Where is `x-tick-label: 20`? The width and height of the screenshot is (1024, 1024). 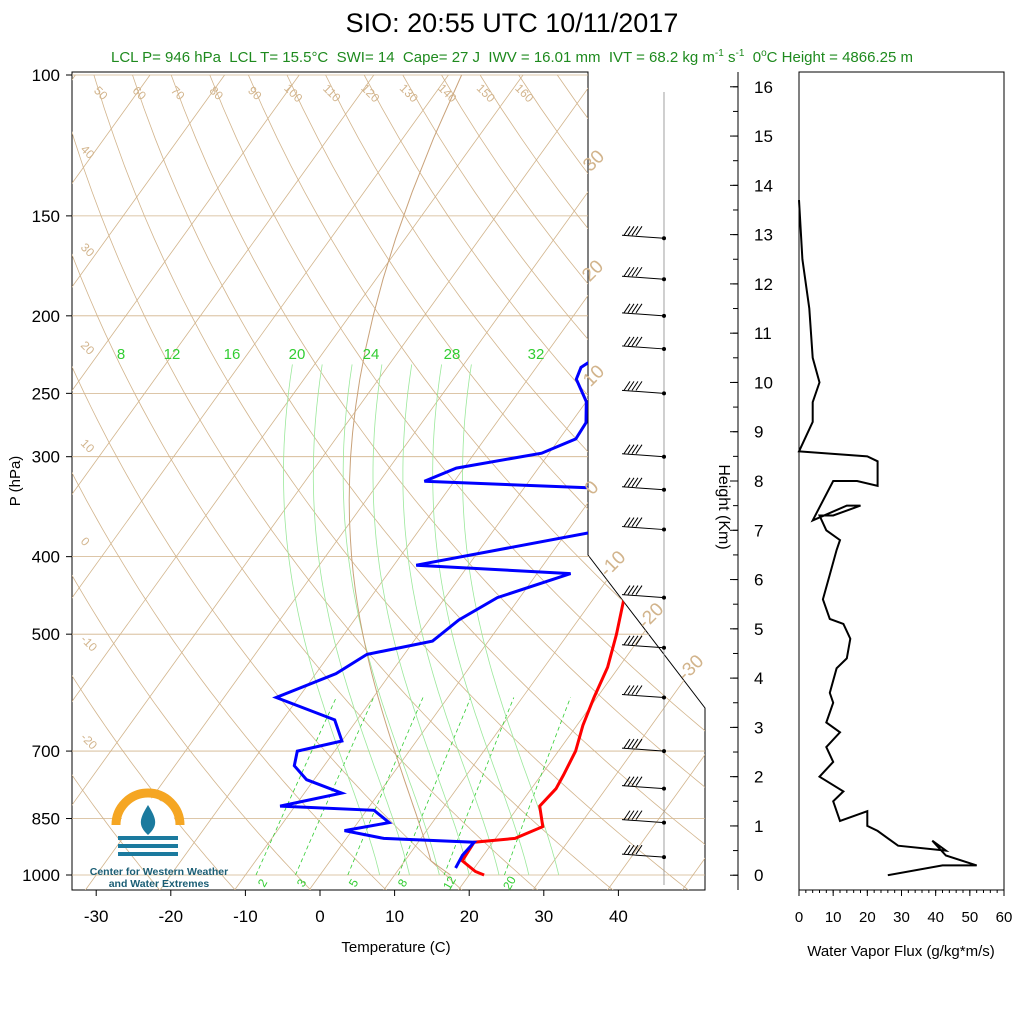 x-tick-label: 20 is located at coordinates (469, 916).